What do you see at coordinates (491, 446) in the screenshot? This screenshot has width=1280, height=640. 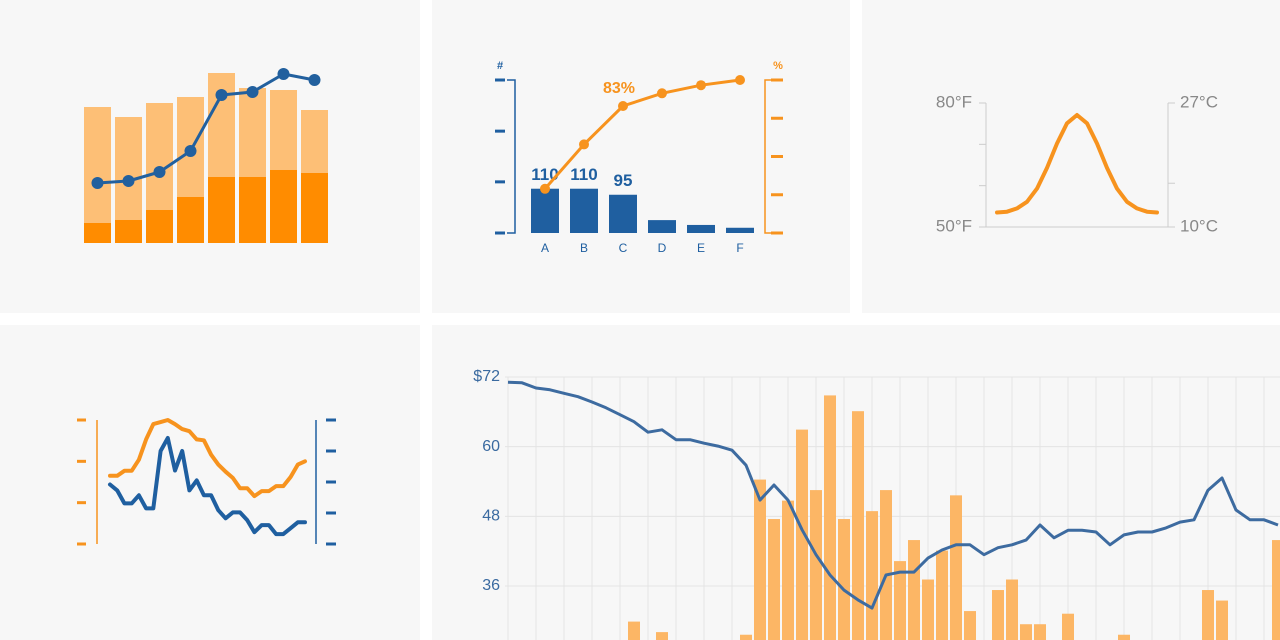 I see `y-tick-label: 60` at bounding box center [491, 446].